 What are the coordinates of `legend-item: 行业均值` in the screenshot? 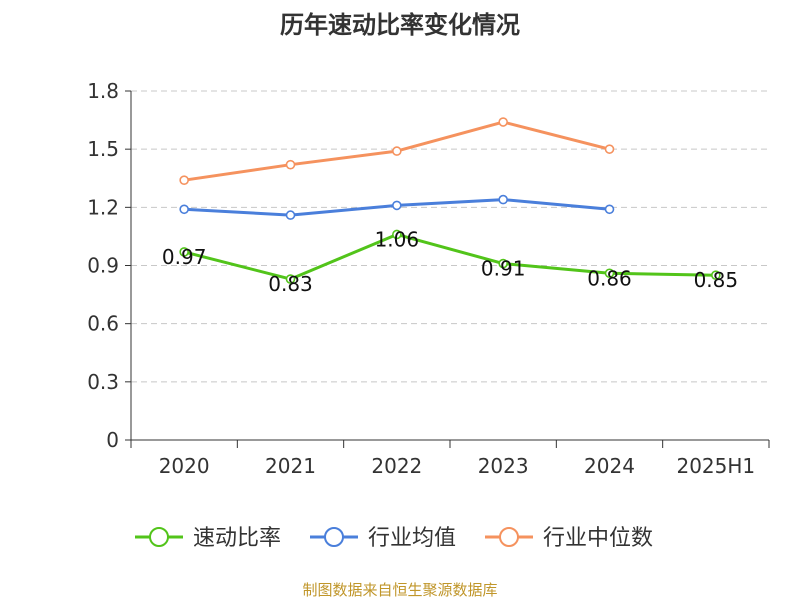 It's located at (383, 538).